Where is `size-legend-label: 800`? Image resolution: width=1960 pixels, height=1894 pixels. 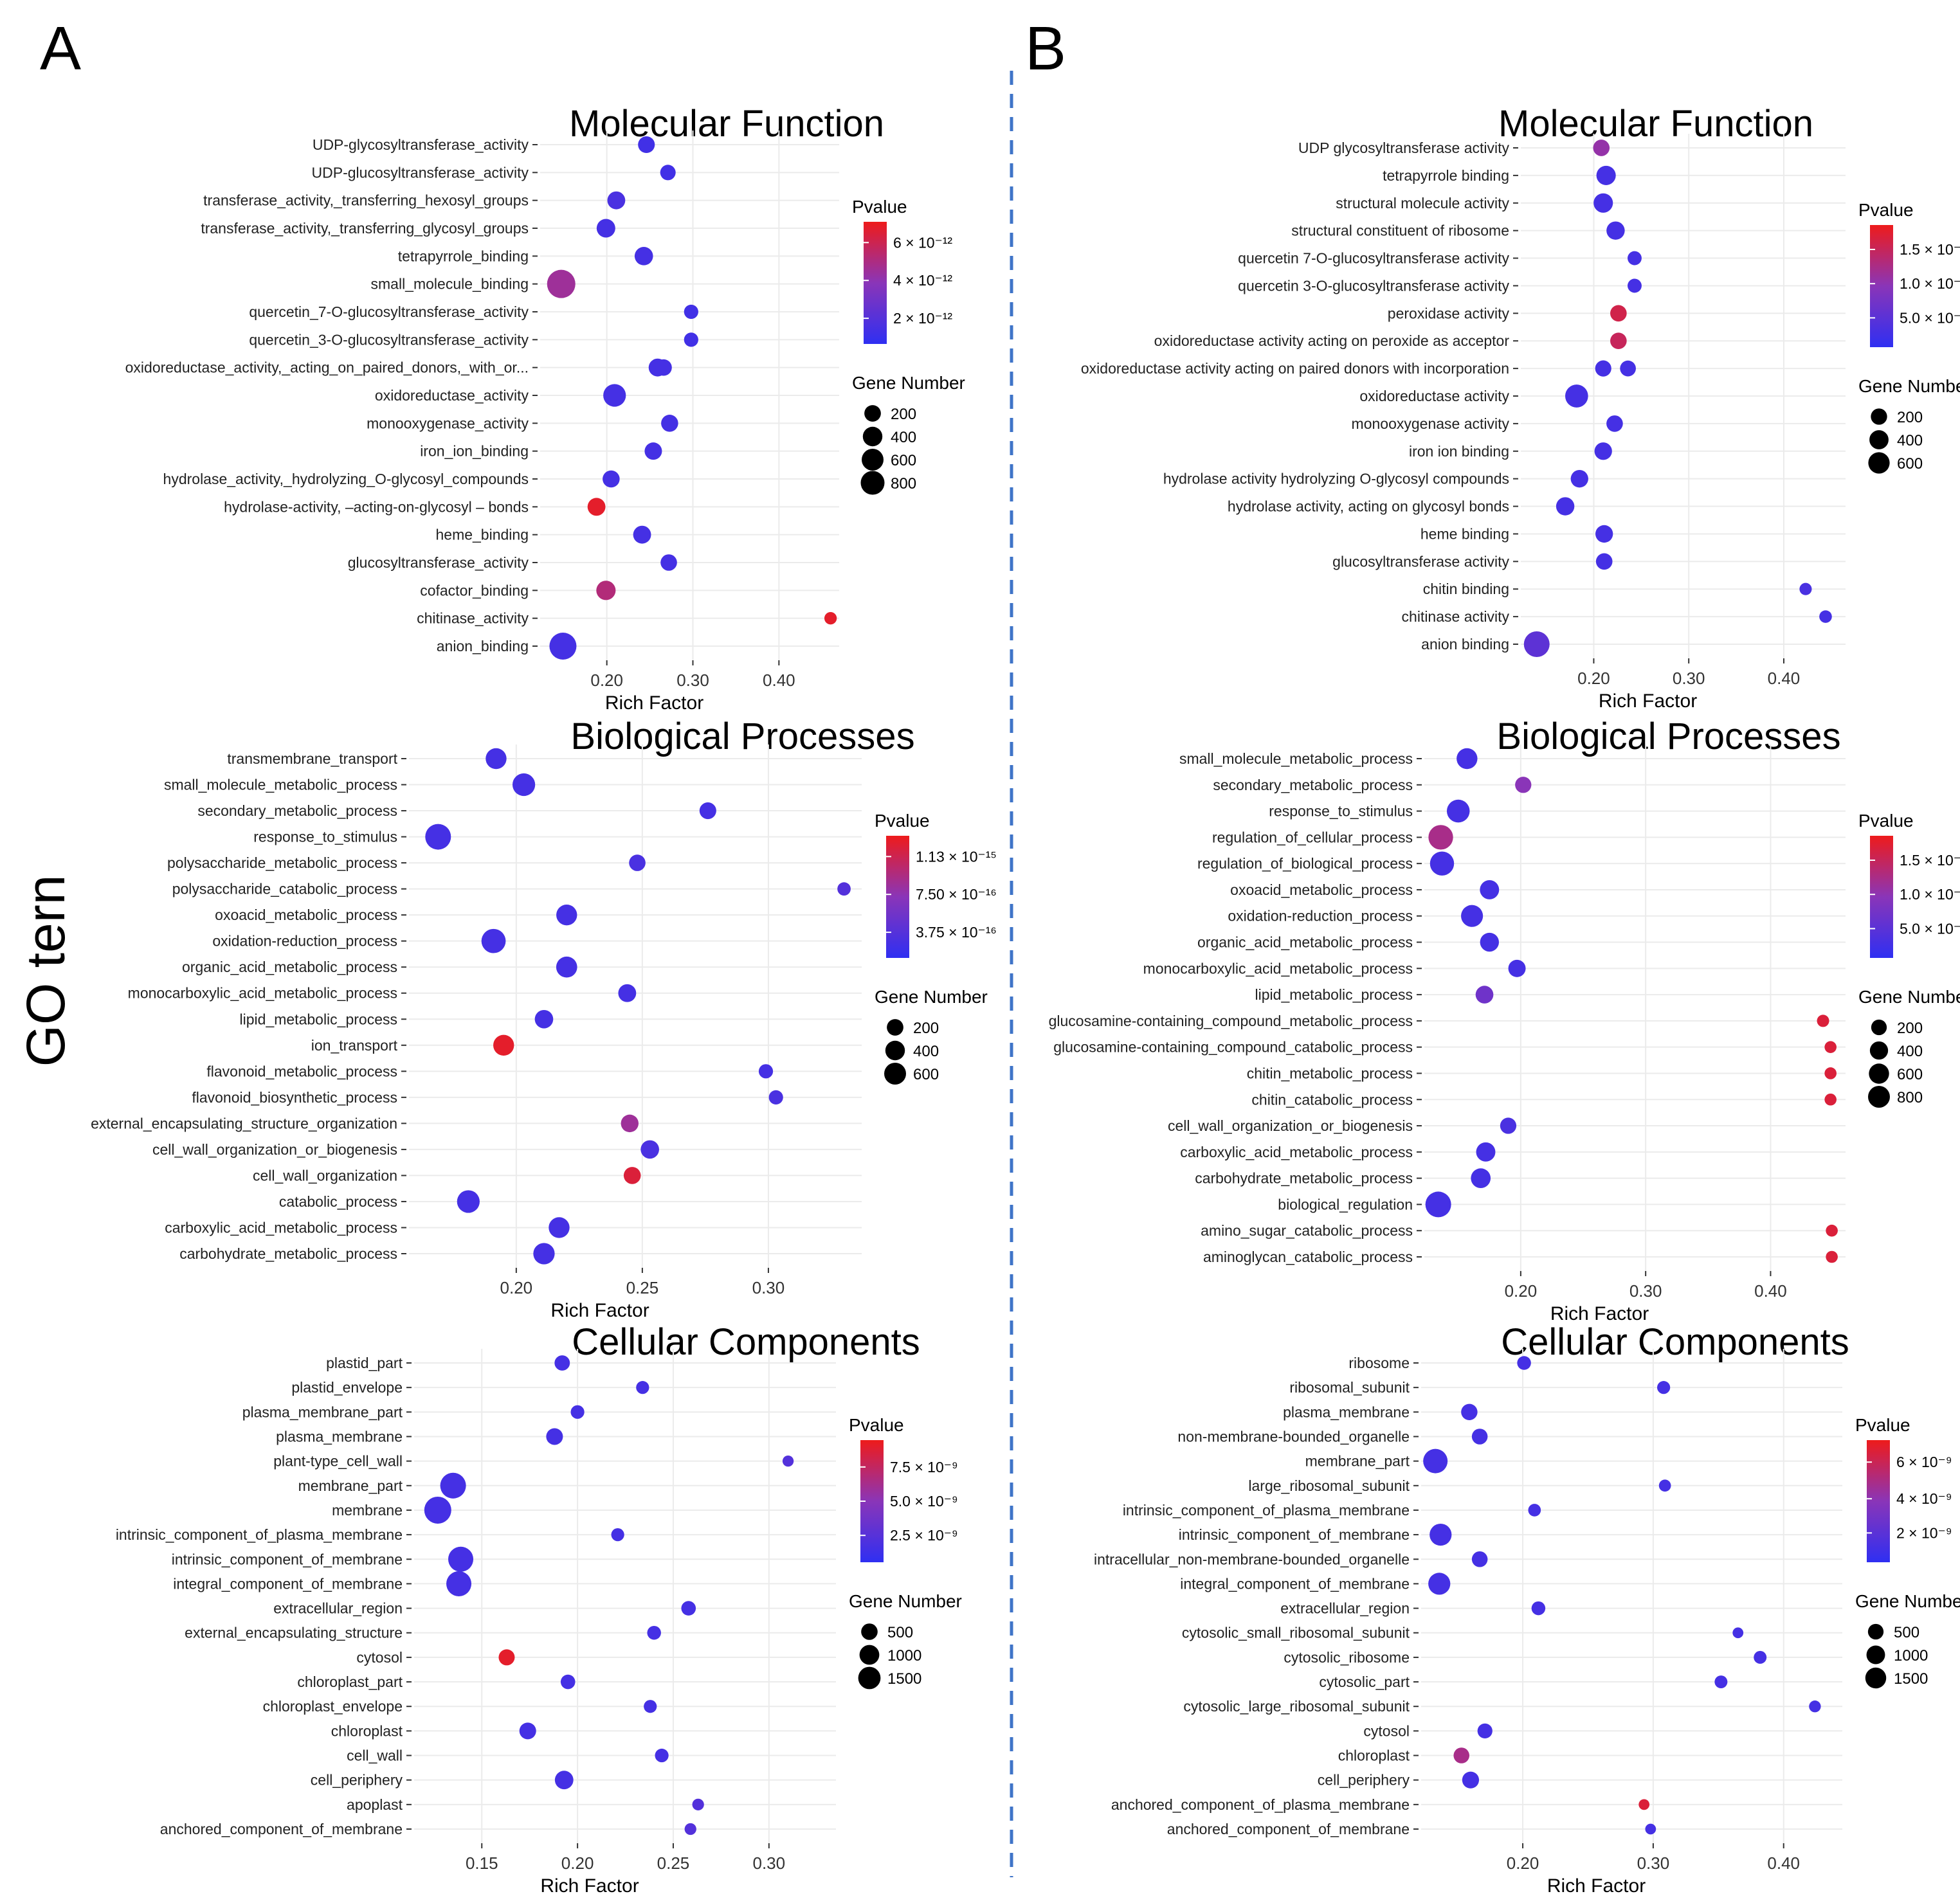 size-legend-label: 800 is located at coordinates (903, 483).